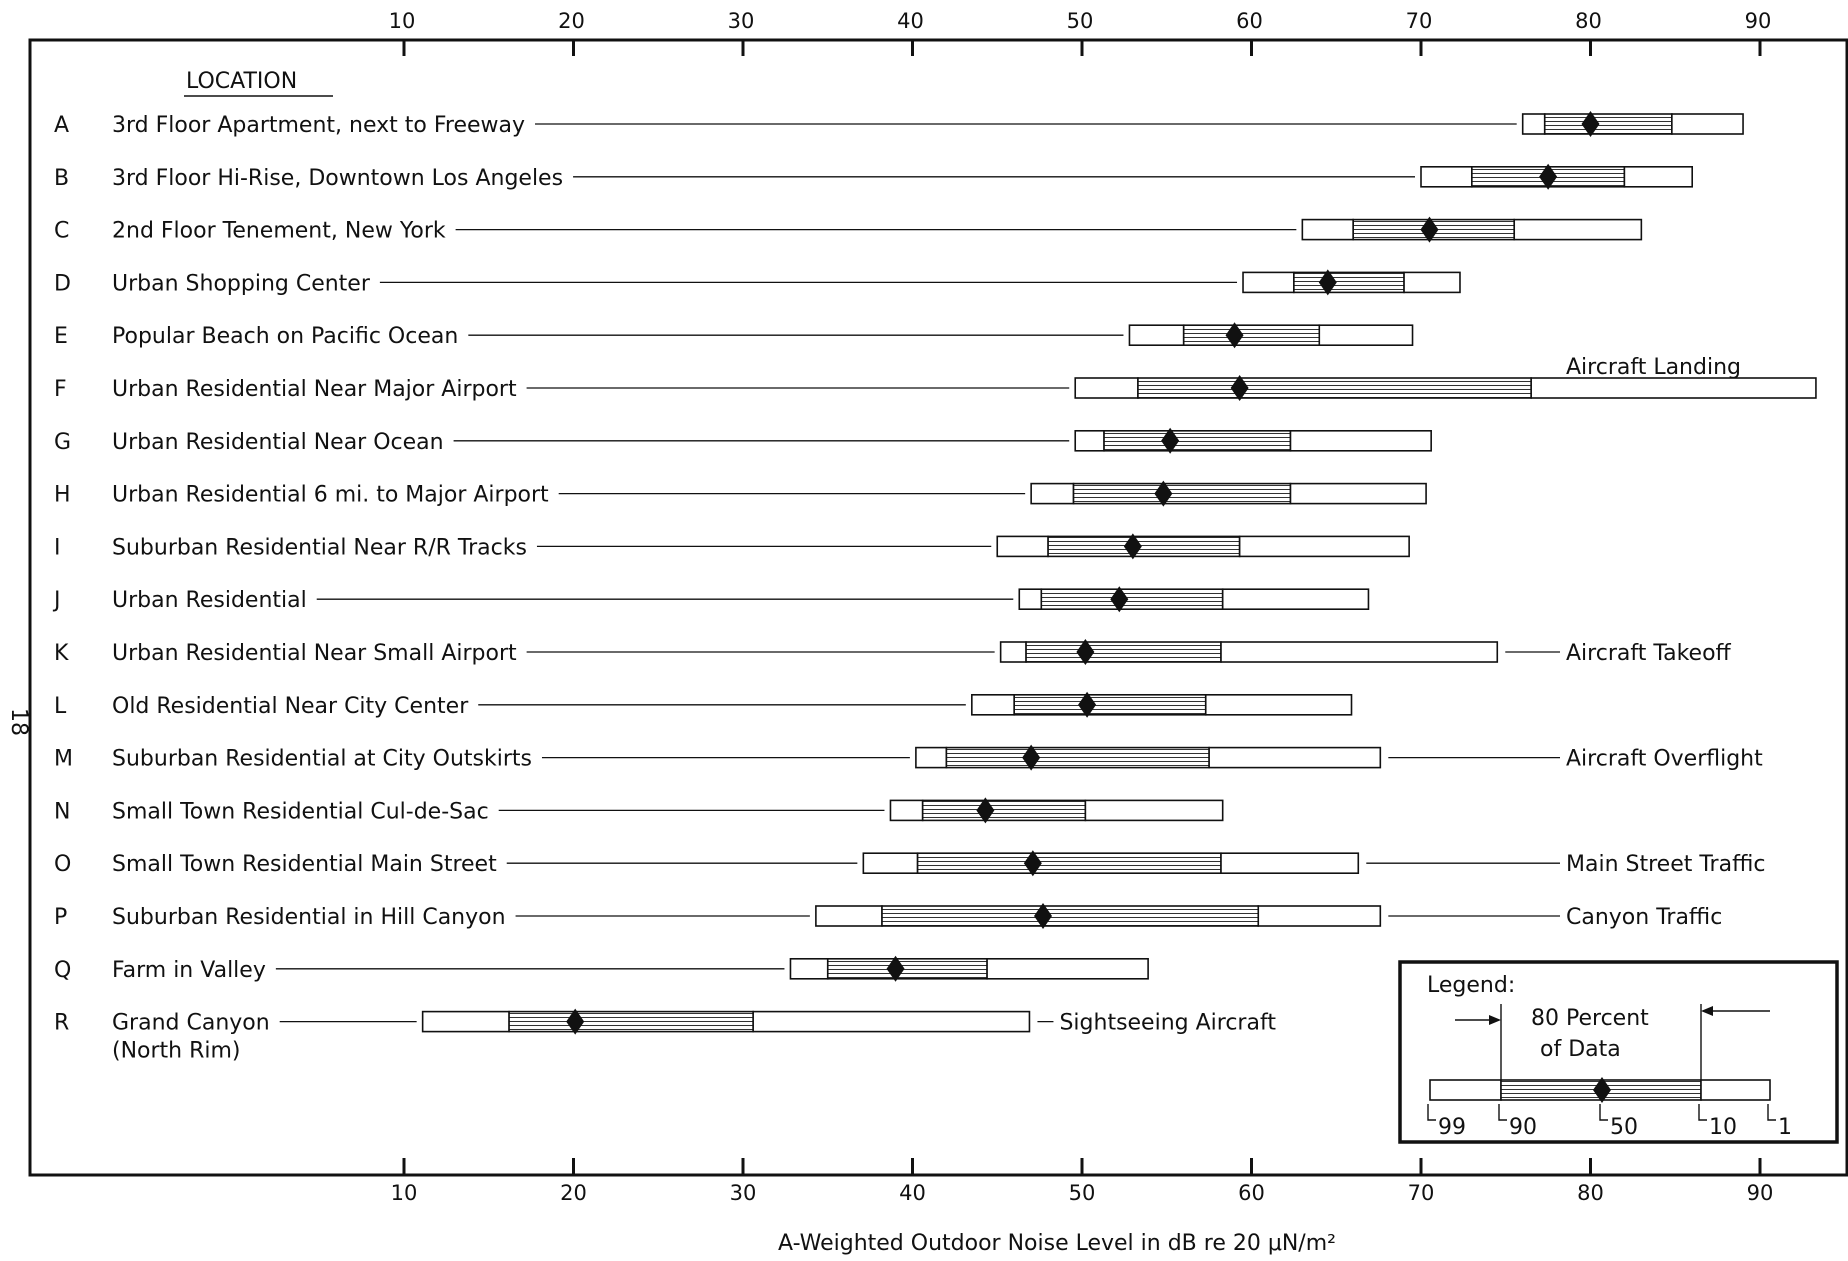  I want to click on legend-text-line1: 80 Percent, so click(1590, 1018).